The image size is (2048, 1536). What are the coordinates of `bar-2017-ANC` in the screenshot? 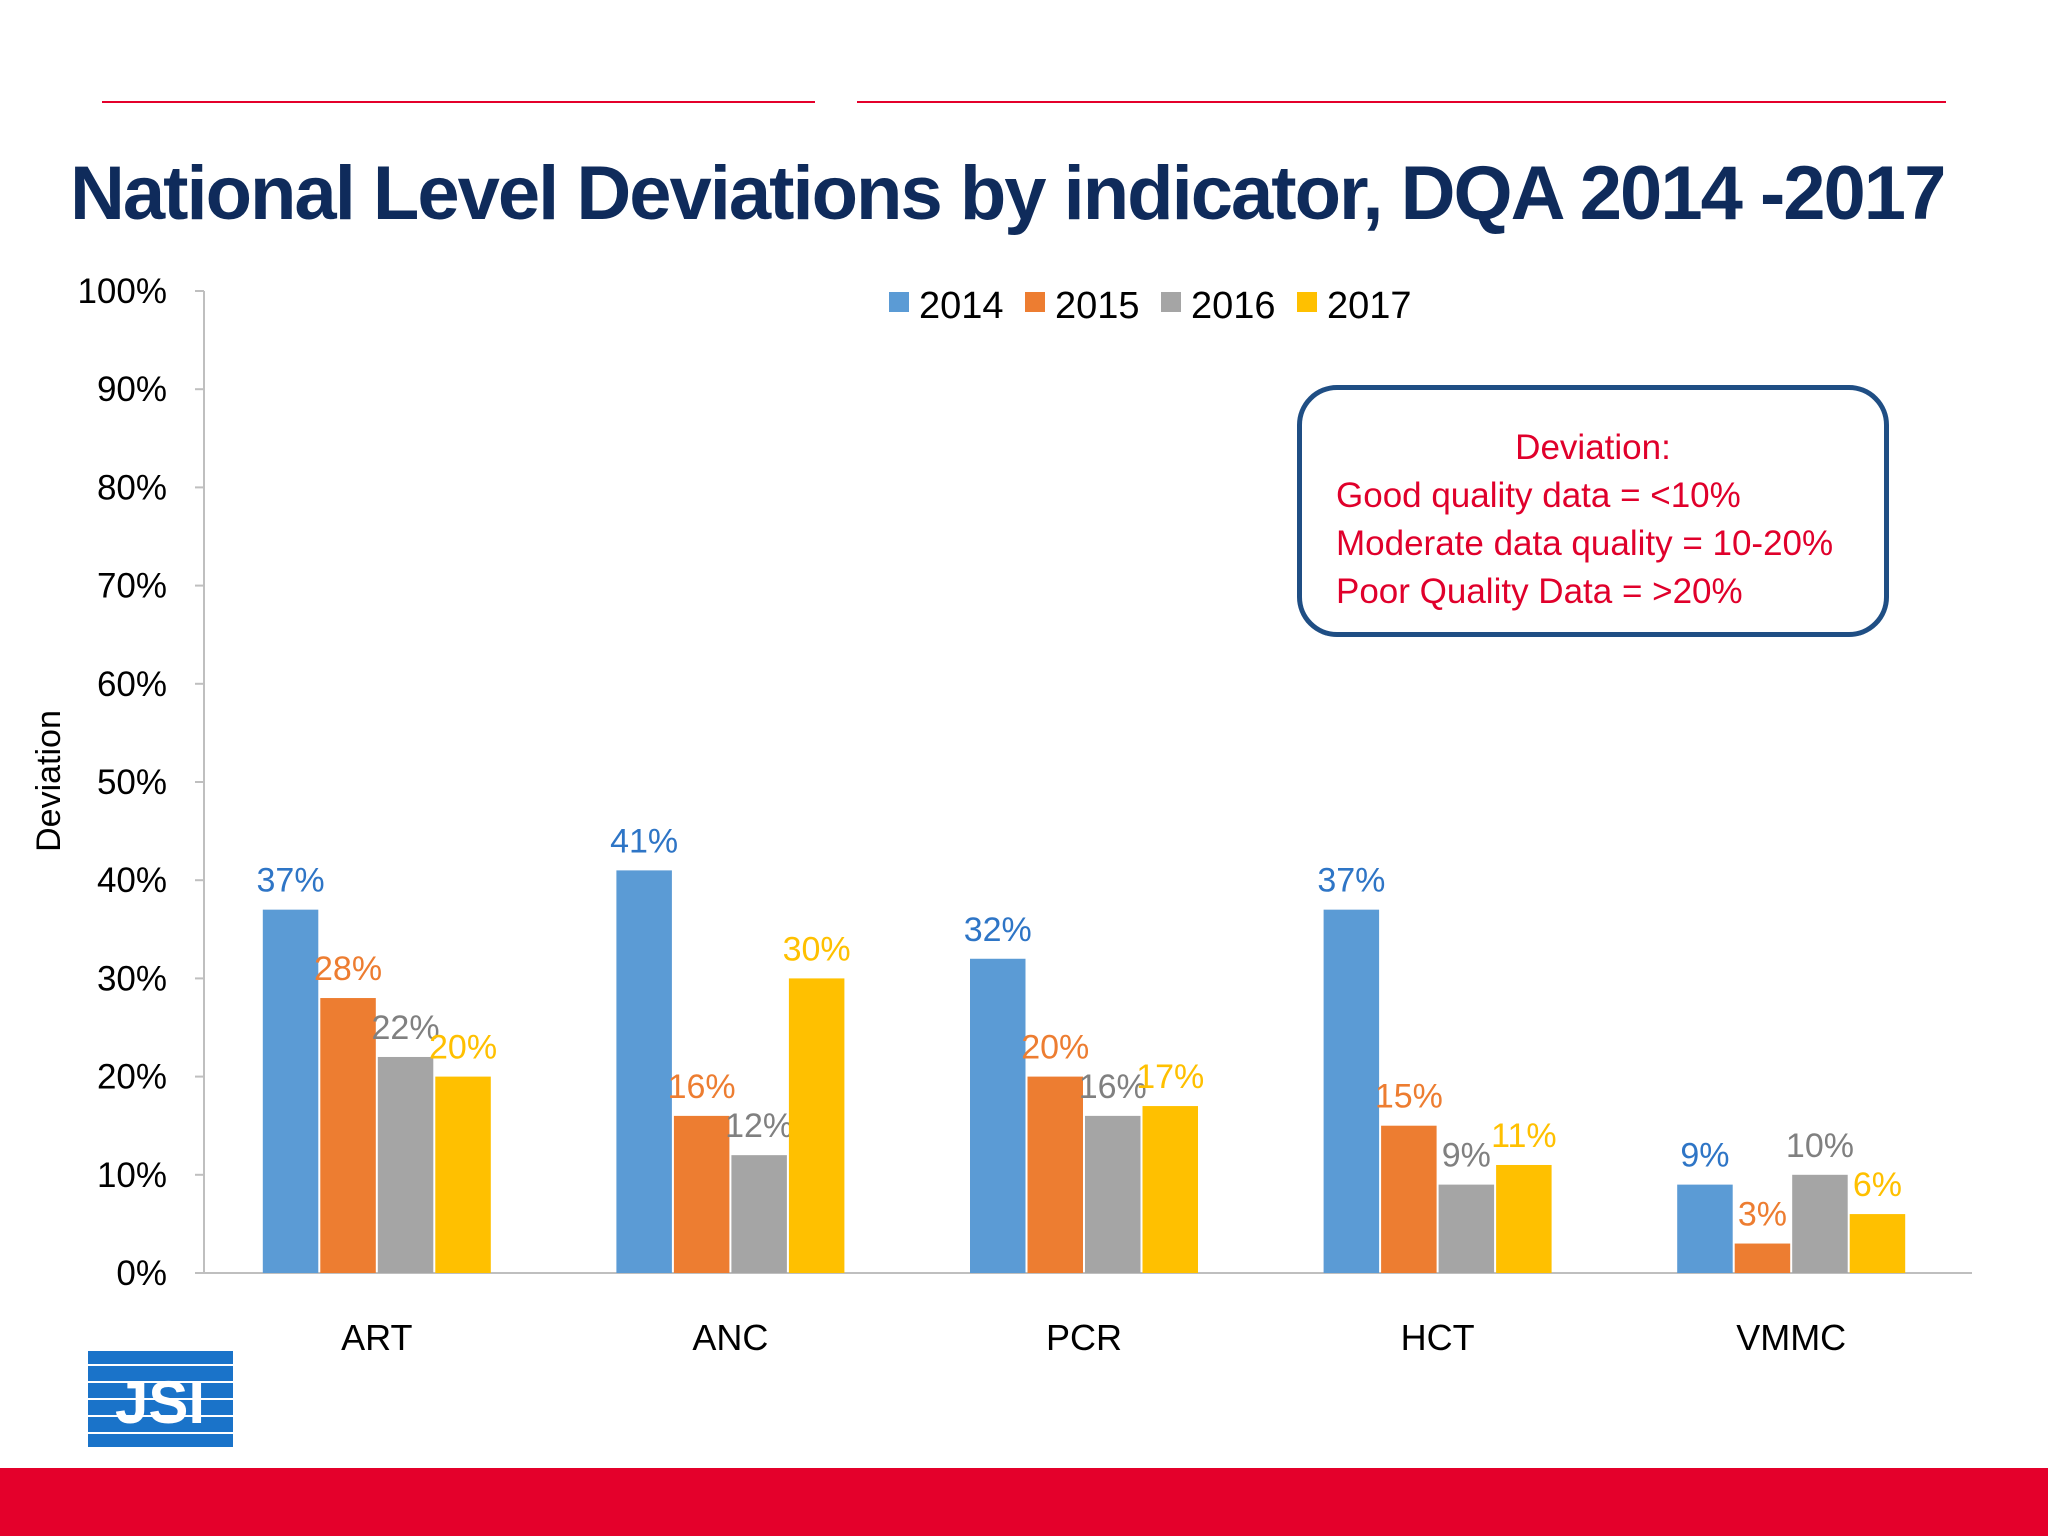 It's located at (816, 1125).